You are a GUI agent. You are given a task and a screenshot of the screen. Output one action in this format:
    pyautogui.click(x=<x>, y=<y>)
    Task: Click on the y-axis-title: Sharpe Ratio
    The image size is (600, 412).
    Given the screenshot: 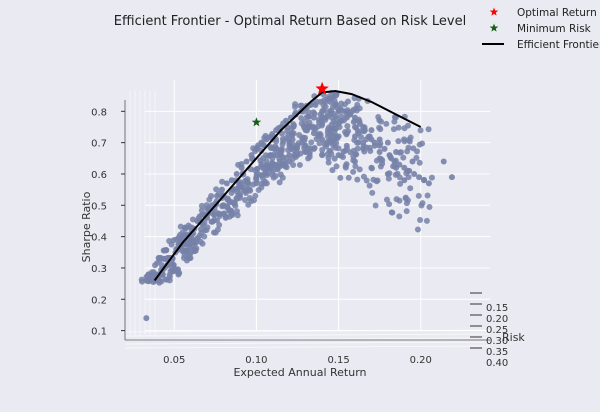 What is the action you would take?
    pyautogui.click(x=86, y=226)
    